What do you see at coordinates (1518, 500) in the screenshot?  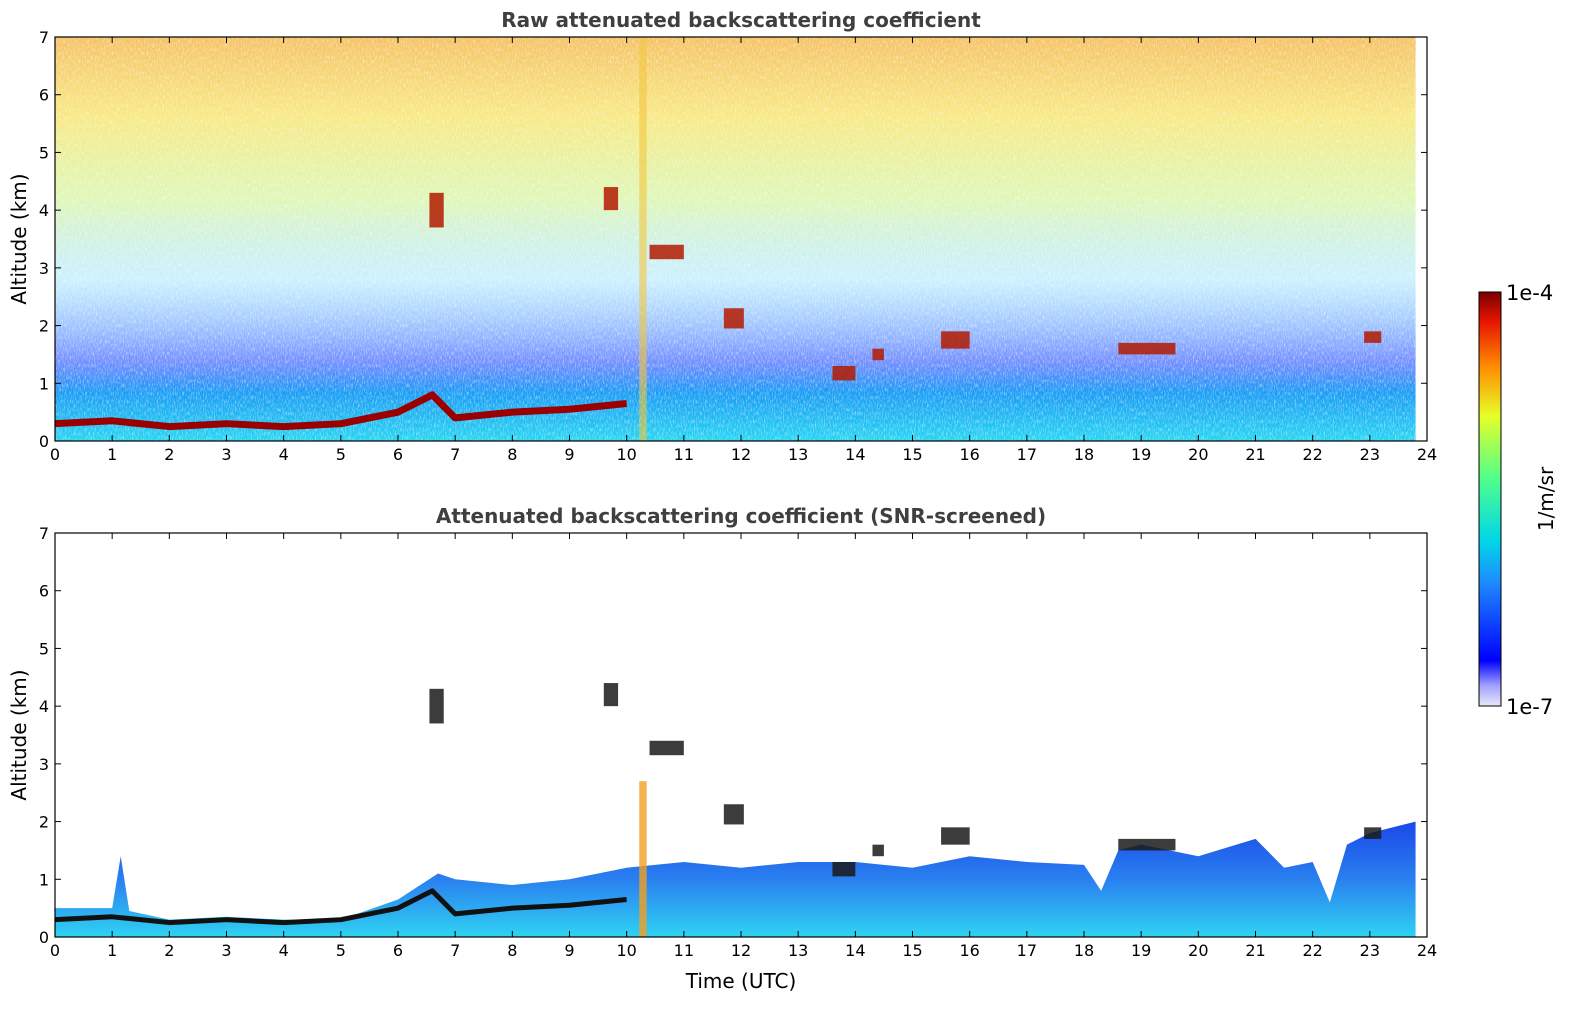 I see `colorbar: 1e-4 1e-7 1/m/sr` at bounding box center [1518, 500].